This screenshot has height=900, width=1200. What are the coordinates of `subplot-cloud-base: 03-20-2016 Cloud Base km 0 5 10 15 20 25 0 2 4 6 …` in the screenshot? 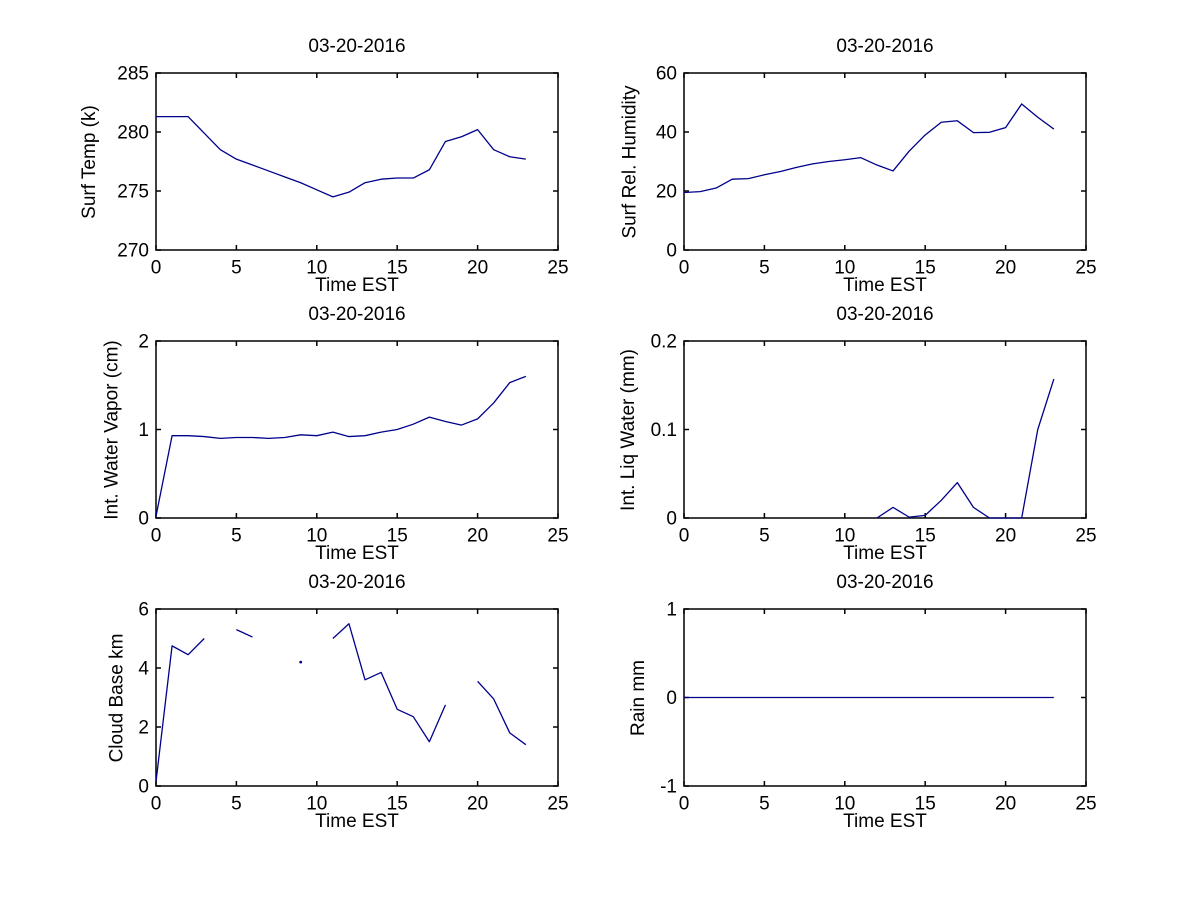 It's located at (337, 702).